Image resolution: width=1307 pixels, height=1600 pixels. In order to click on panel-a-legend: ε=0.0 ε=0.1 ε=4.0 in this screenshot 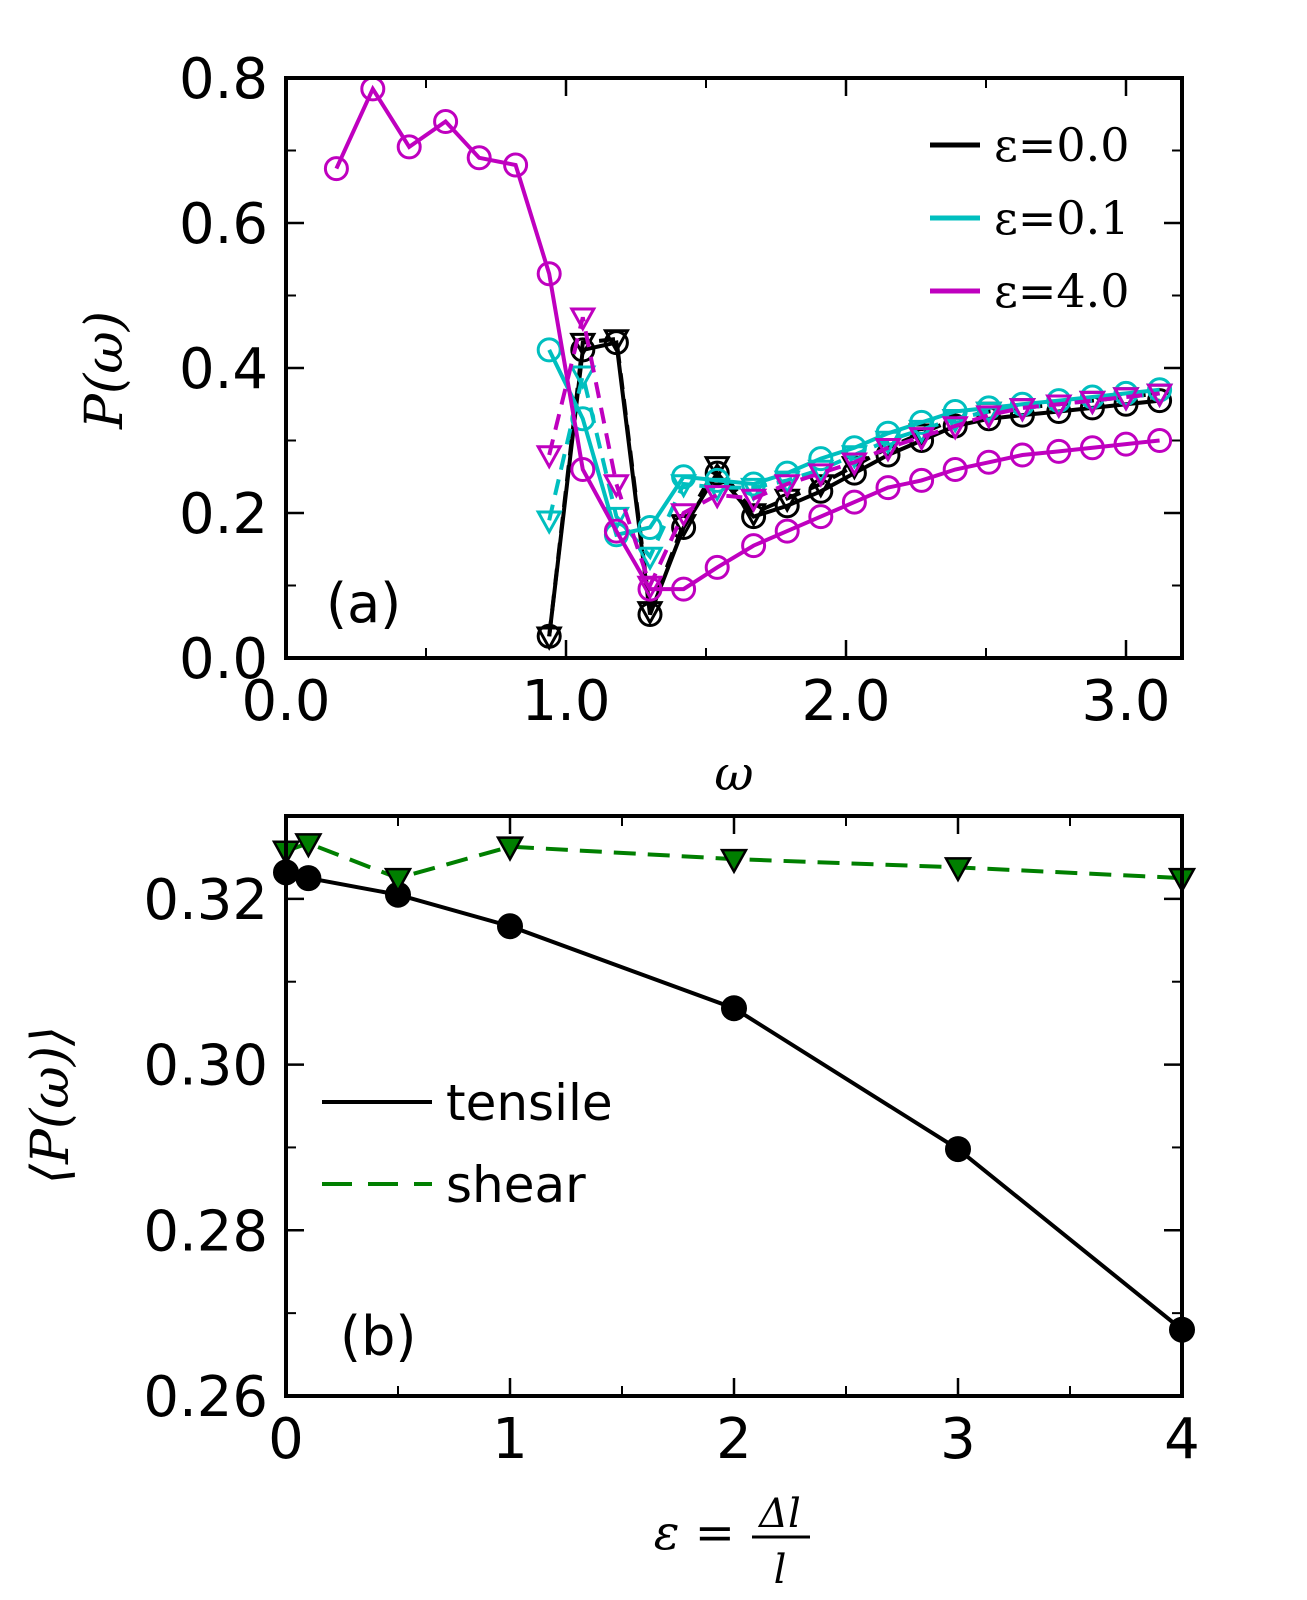, I will do `click(1030, 218)`.